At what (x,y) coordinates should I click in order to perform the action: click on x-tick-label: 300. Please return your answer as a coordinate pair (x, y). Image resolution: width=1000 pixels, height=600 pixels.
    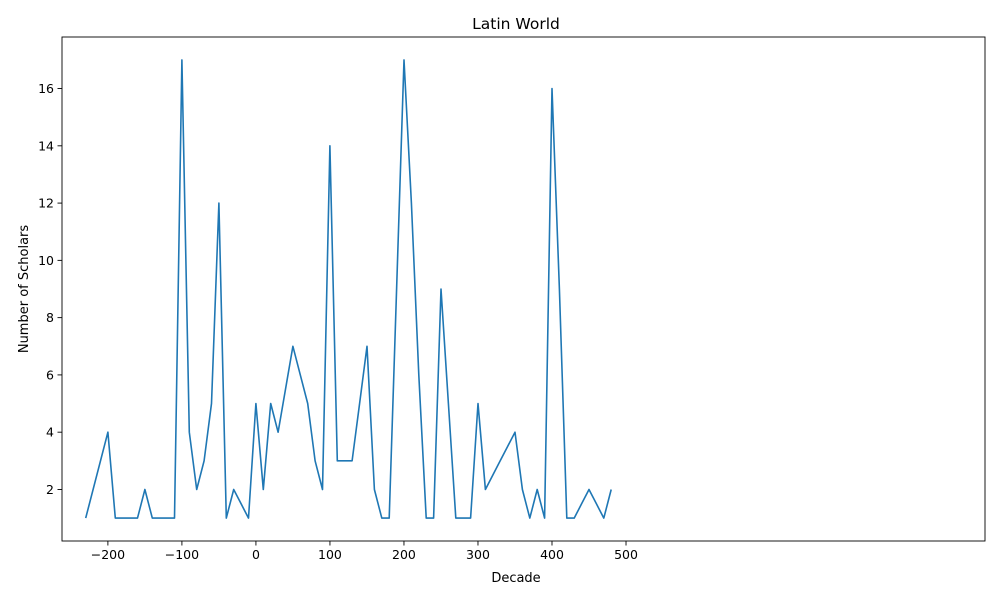
    Looking at the image, I should click on (478, 554).